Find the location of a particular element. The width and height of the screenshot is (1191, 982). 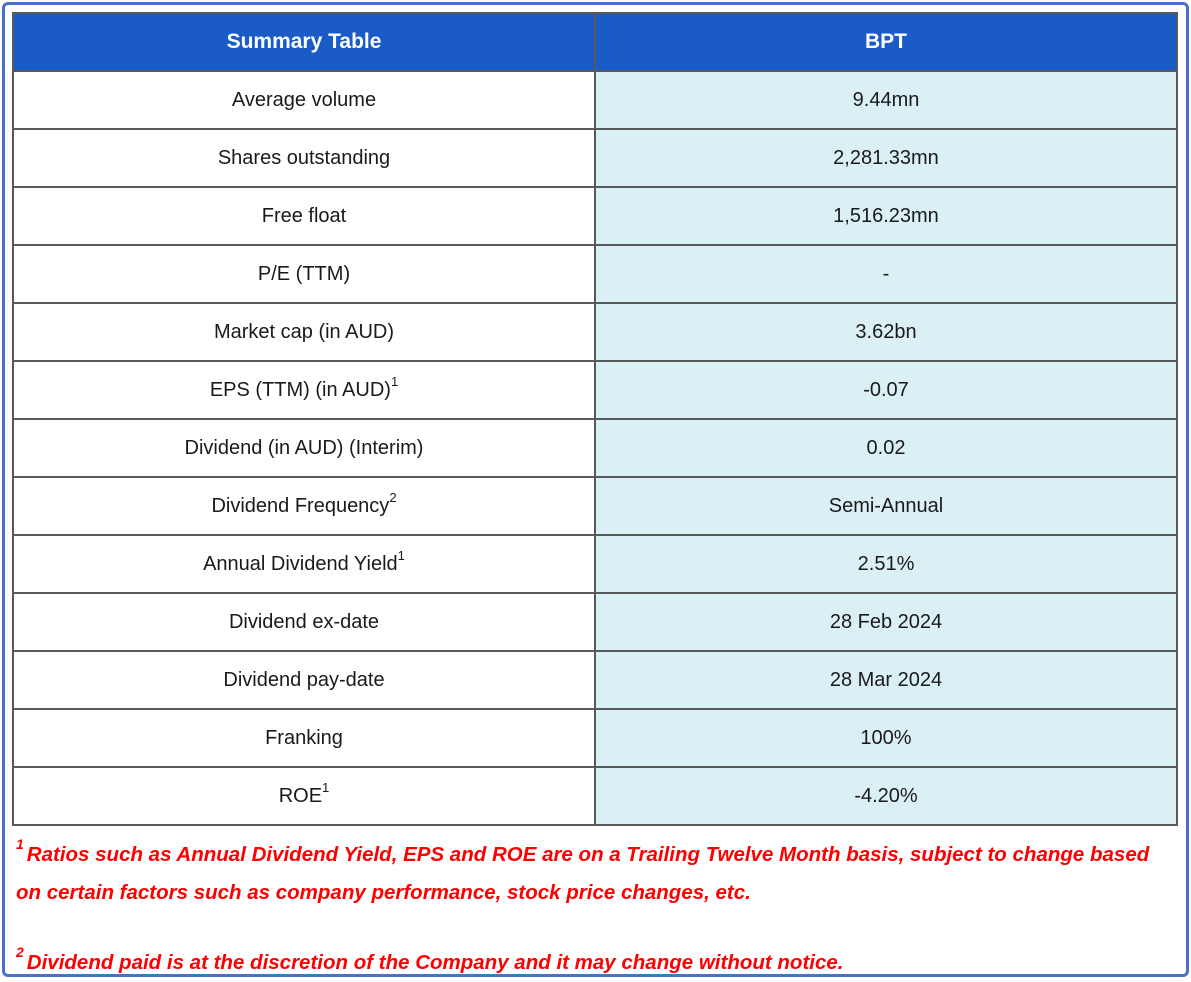

table-header-row: Summary Table BPT is located at coordinates (595, 42).